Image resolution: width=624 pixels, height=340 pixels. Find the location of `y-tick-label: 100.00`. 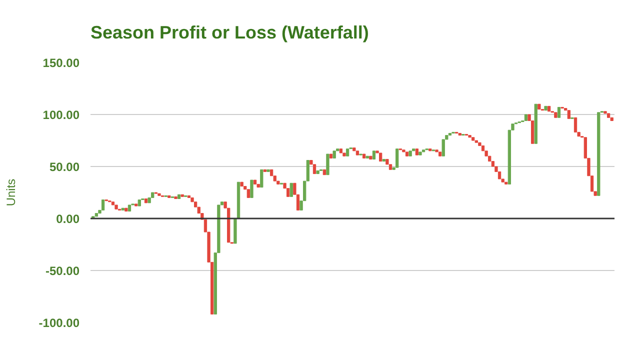

y-tick-label: 100.00 is located at coordinates (61, 115).